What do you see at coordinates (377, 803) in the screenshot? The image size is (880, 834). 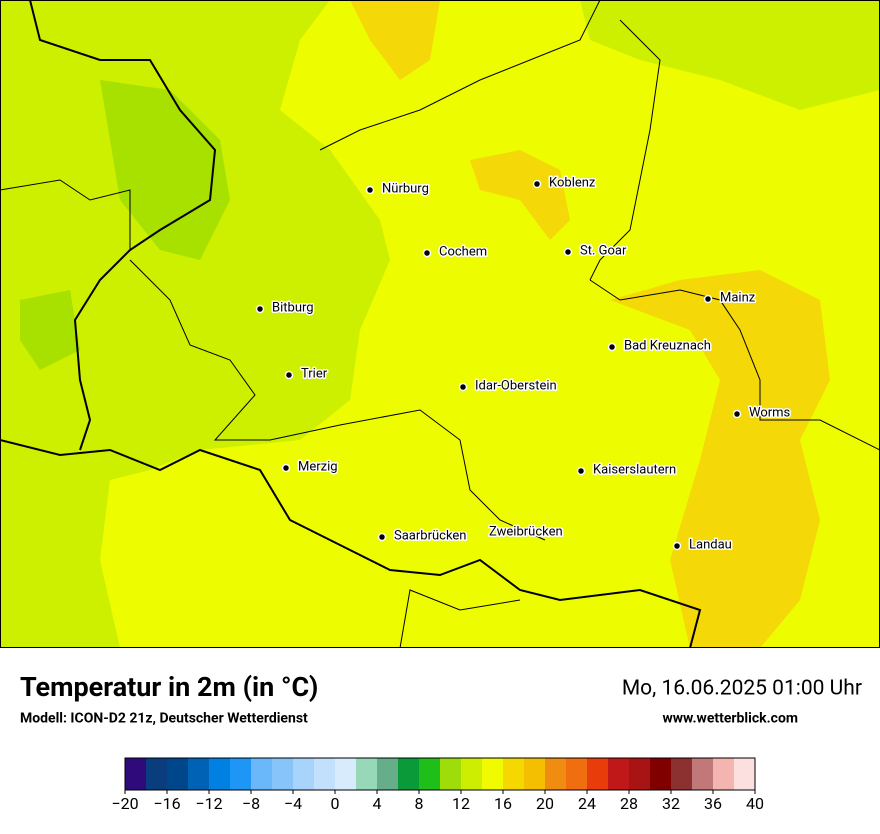 I see `colorbar-tick-label: 4` at bounding box center [377, 803].